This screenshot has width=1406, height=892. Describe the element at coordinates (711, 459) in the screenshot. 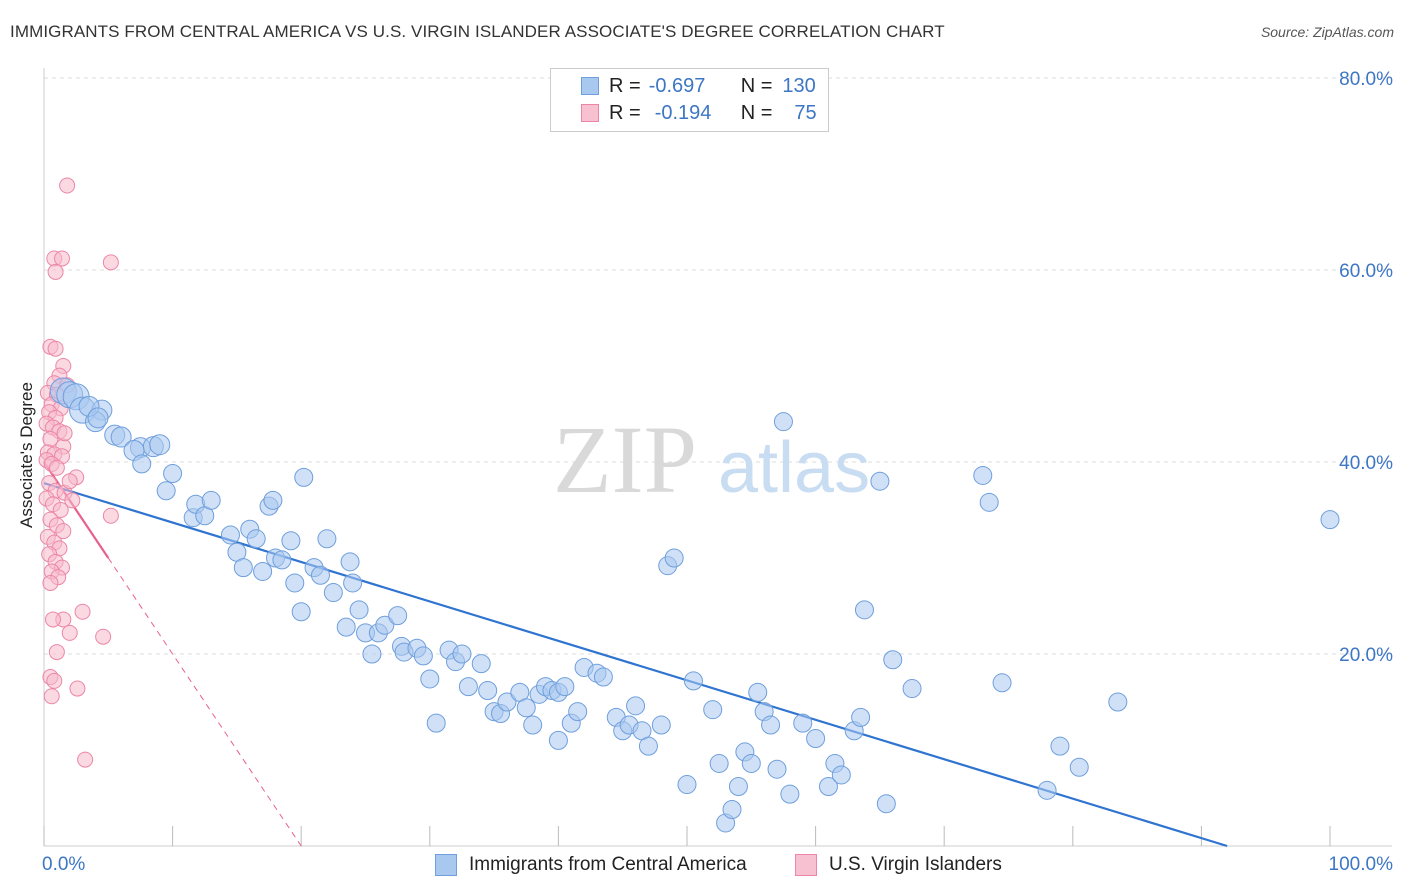

I see `watermark: ZIP atlas` at that location.